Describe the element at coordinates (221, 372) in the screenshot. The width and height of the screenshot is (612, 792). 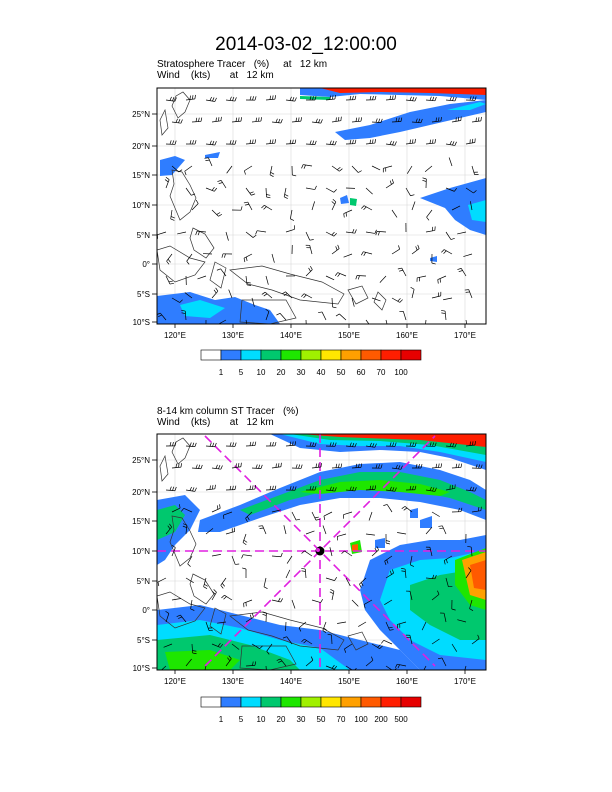
I see `colorbar-label: 1` at that location.